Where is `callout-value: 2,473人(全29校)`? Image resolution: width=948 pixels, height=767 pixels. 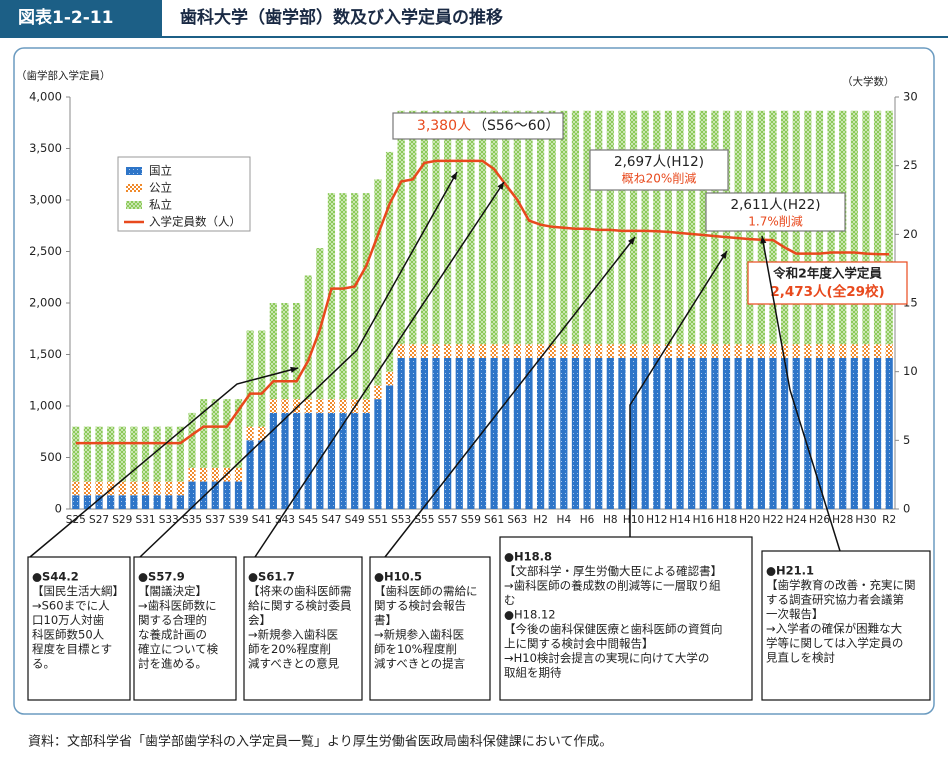 callout-value: 2,473人(全29校) is located at coordinates (827, 291).